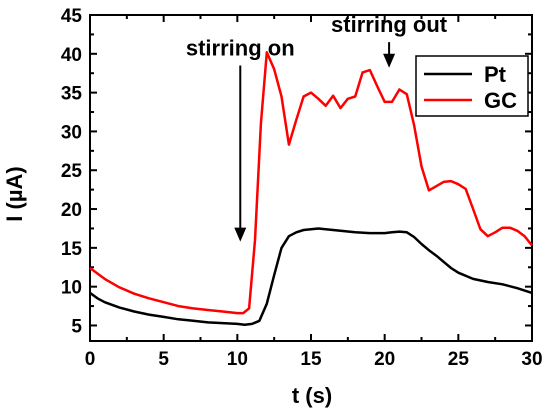 This screenshot has width=550, height=415. I want to click on x-tick-label: 25, so click(459, 359).